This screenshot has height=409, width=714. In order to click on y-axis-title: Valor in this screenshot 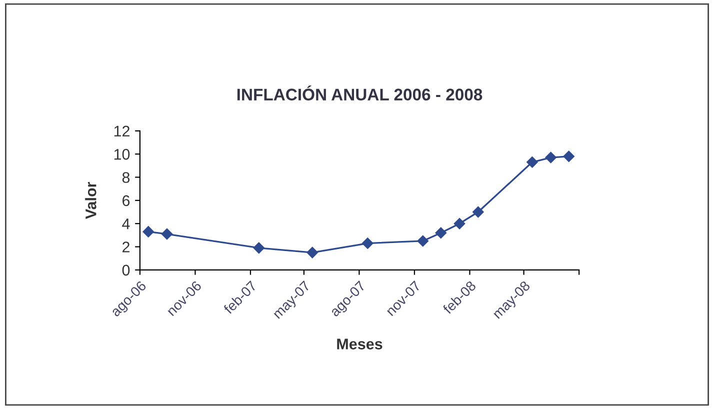, I will do `click(90, 200)`.